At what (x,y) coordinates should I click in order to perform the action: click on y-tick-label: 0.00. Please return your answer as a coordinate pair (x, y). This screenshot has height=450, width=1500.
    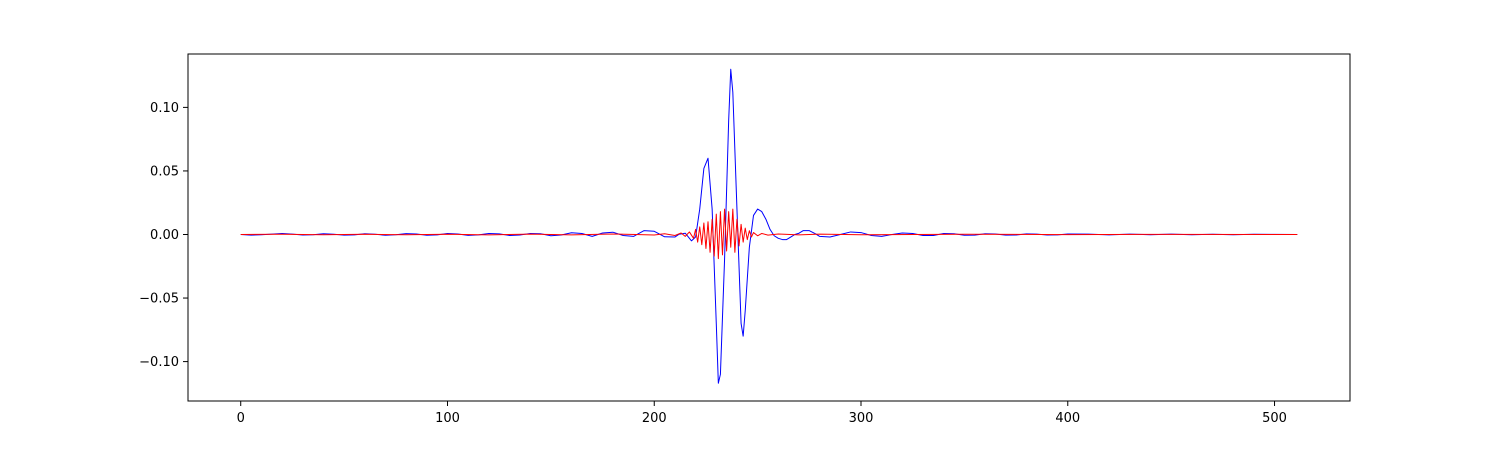
    Looking at the image, I should click on (164, 235).